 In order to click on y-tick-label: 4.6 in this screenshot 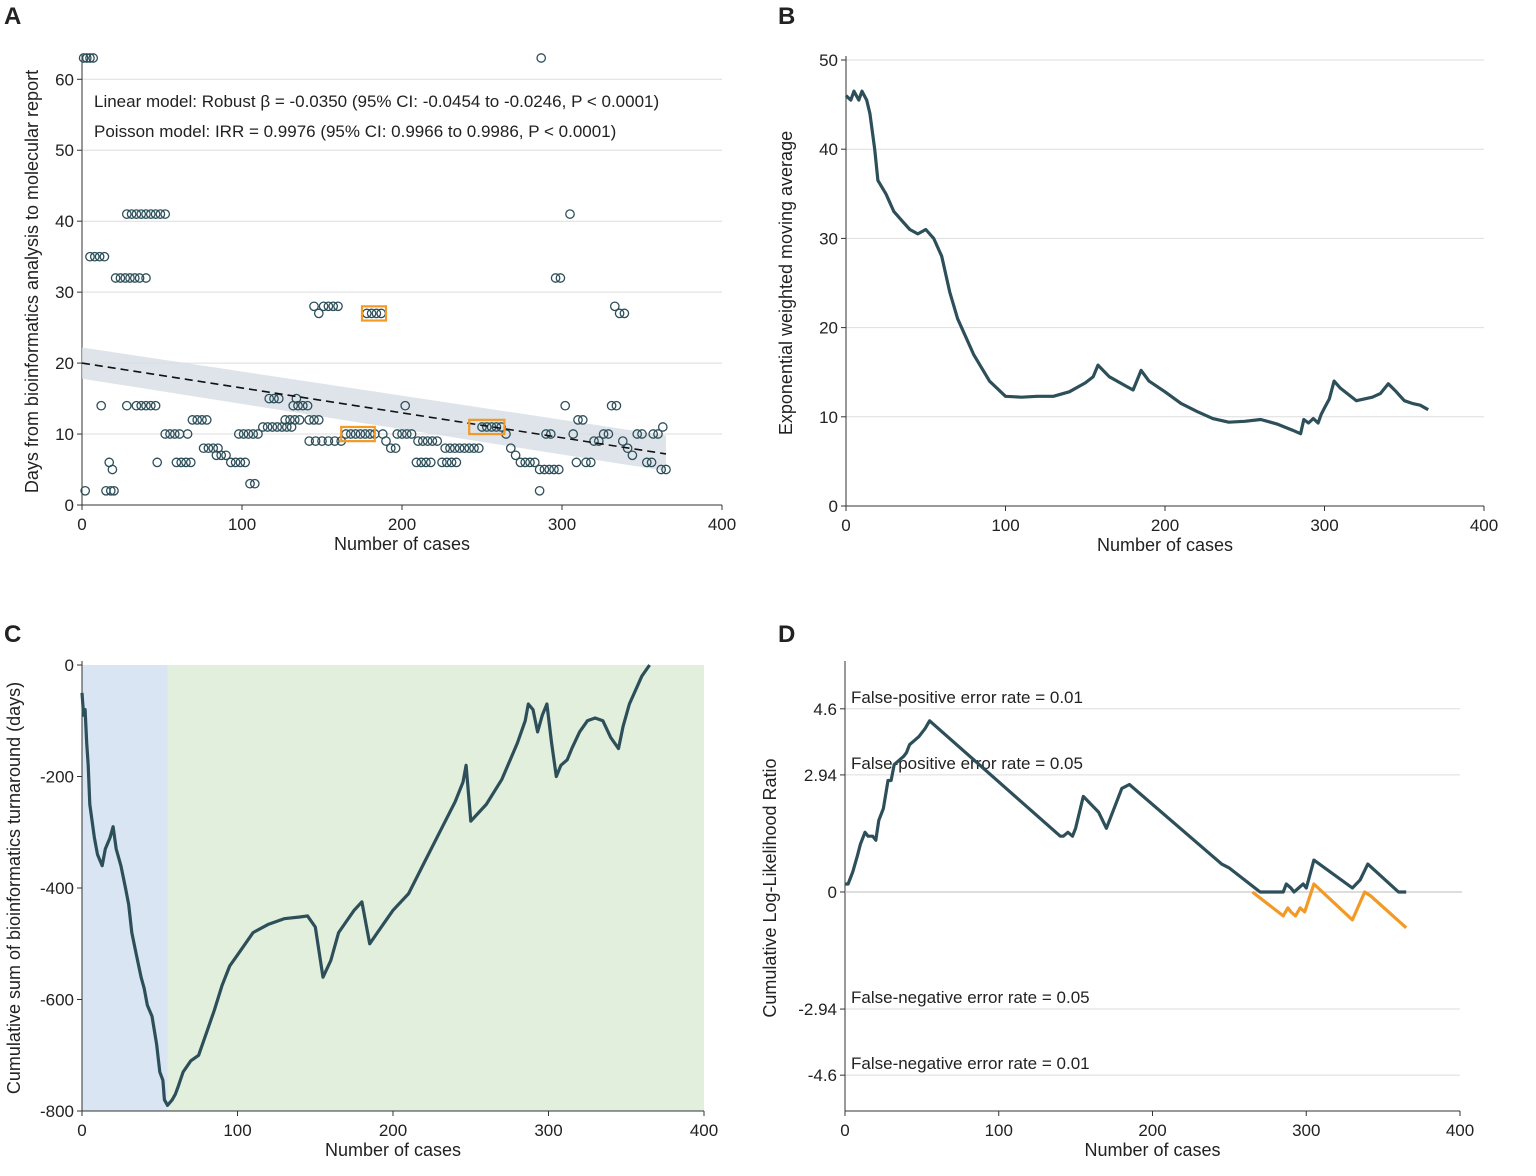, I will do `click(825, 709)`.